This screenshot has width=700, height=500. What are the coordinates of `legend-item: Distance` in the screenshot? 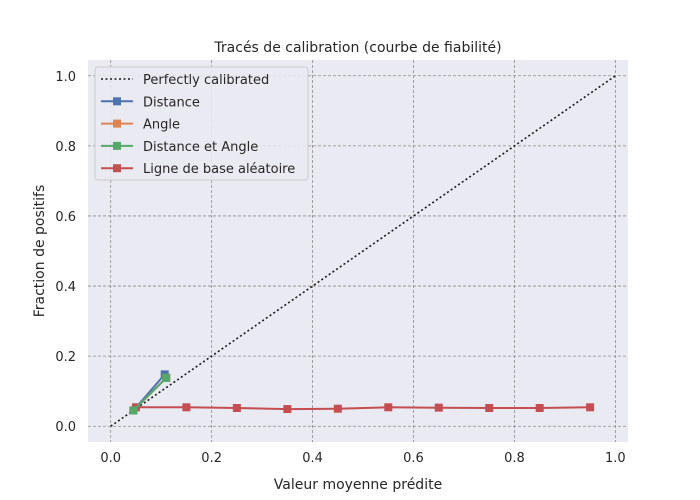 It's located at (150, 102).